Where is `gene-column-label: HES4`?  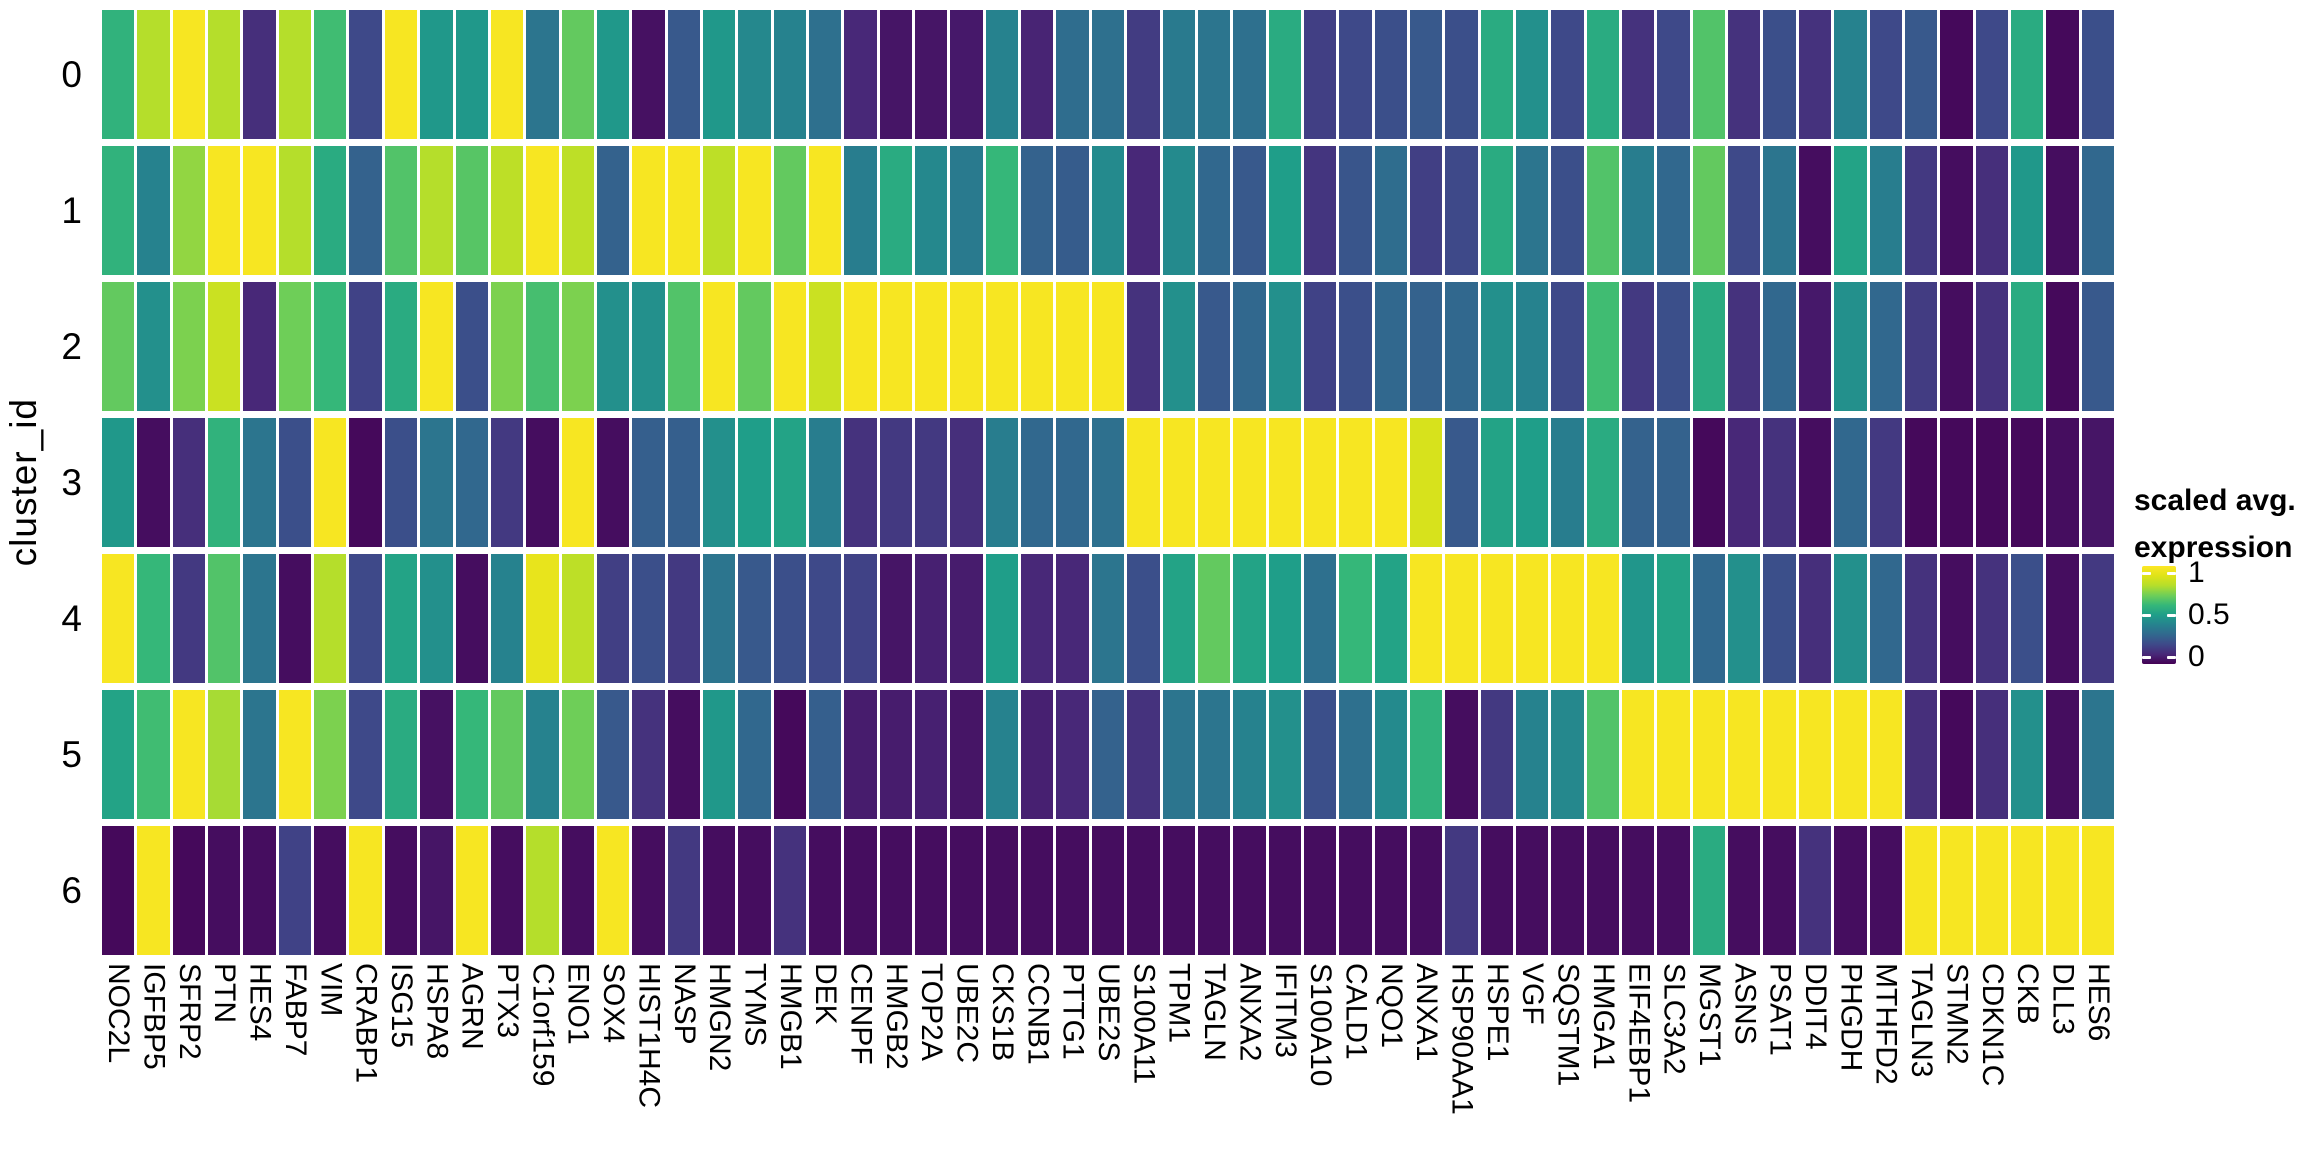 gene-column-label: HES4 is located at coordinates (260, 1056).